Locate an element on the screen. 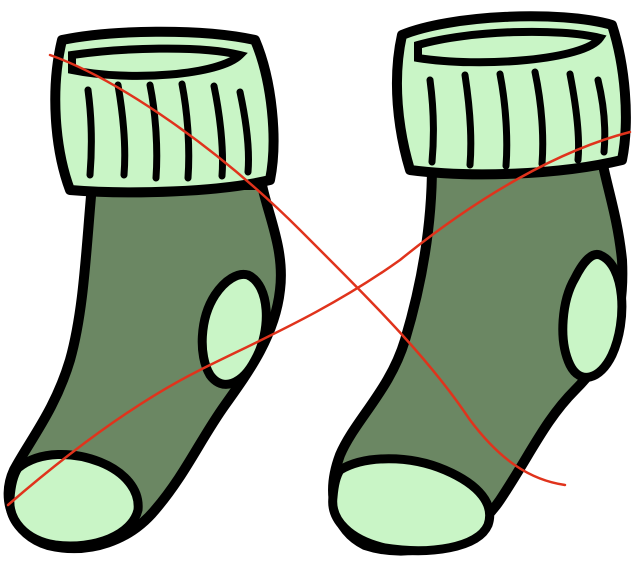 The height and width of the screenshot is (575, 640). right-sock-toe is located at coordinates (411, 505).